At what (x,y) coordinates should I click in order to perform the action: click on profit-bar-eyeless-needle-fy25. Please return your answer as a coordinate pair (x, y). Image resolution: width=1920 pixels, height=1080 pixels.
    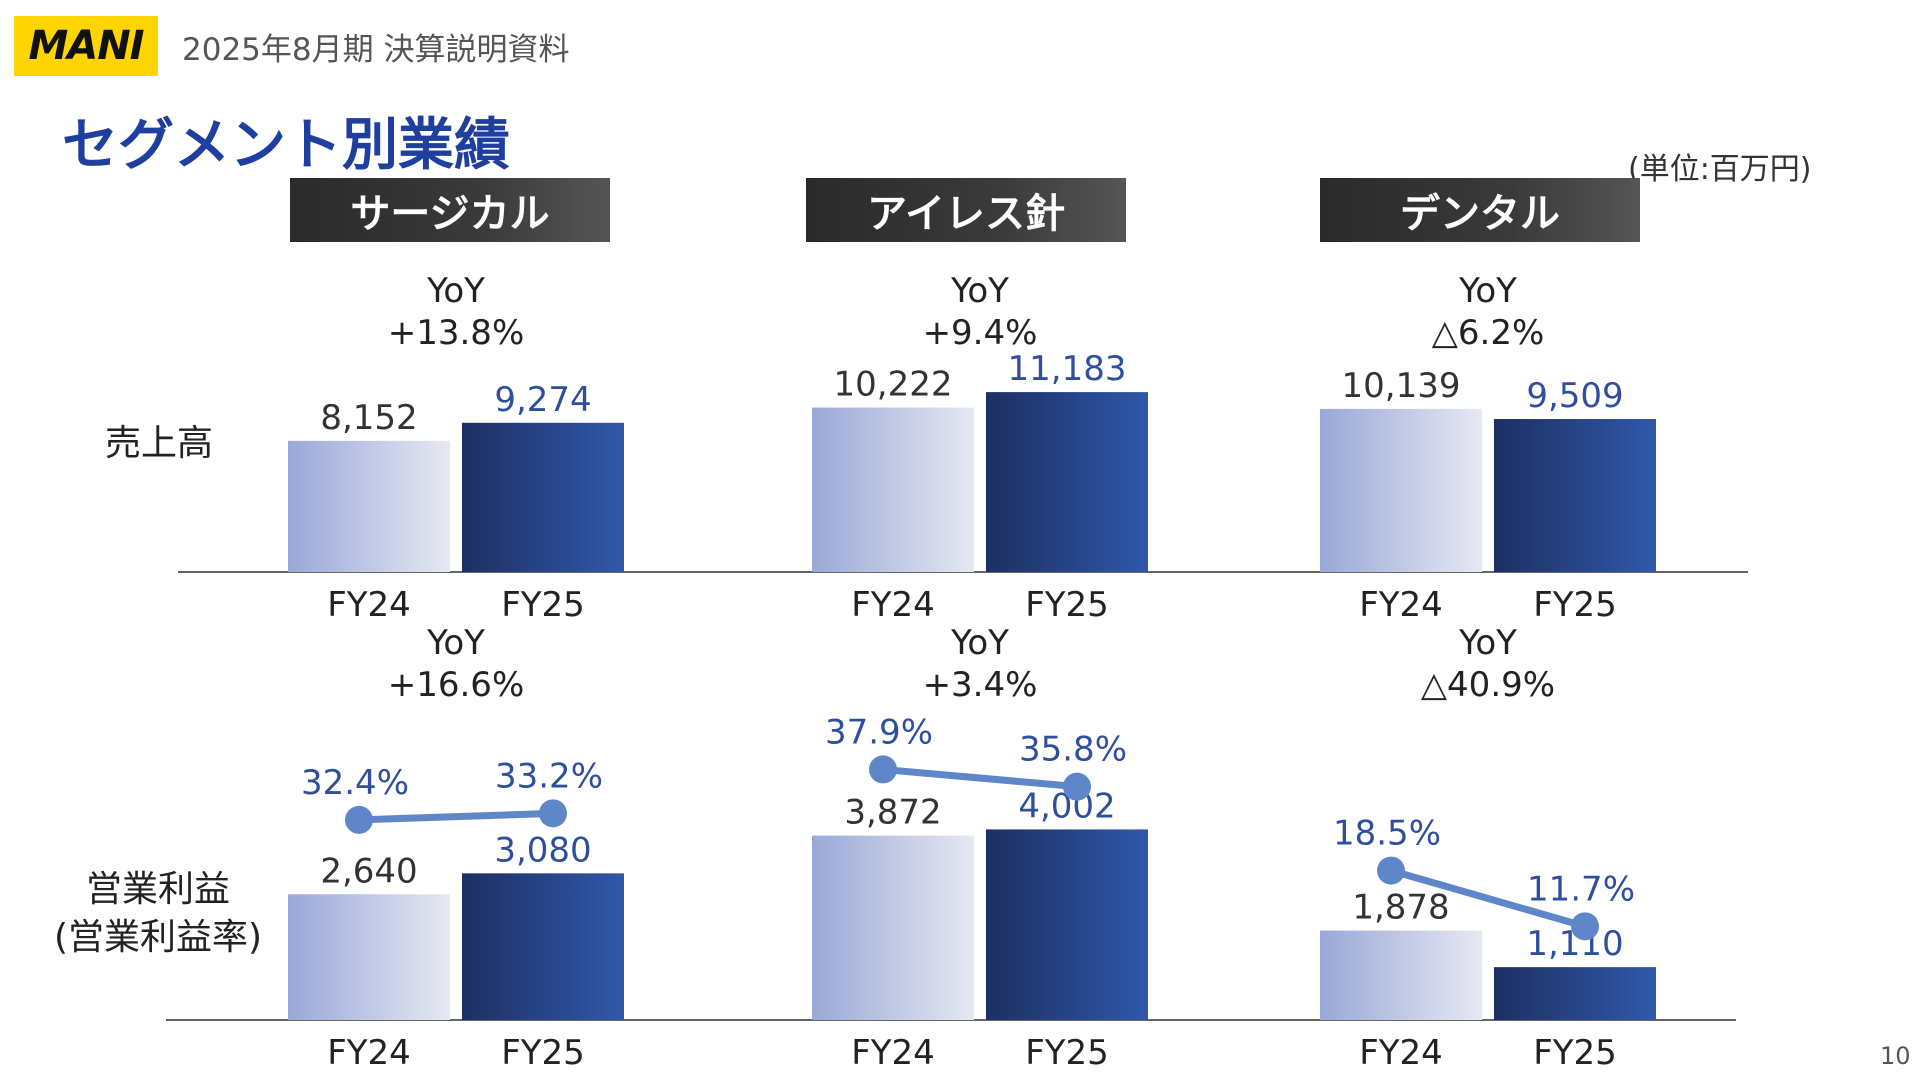
    Looking at the image, I should click on (1067, 924).